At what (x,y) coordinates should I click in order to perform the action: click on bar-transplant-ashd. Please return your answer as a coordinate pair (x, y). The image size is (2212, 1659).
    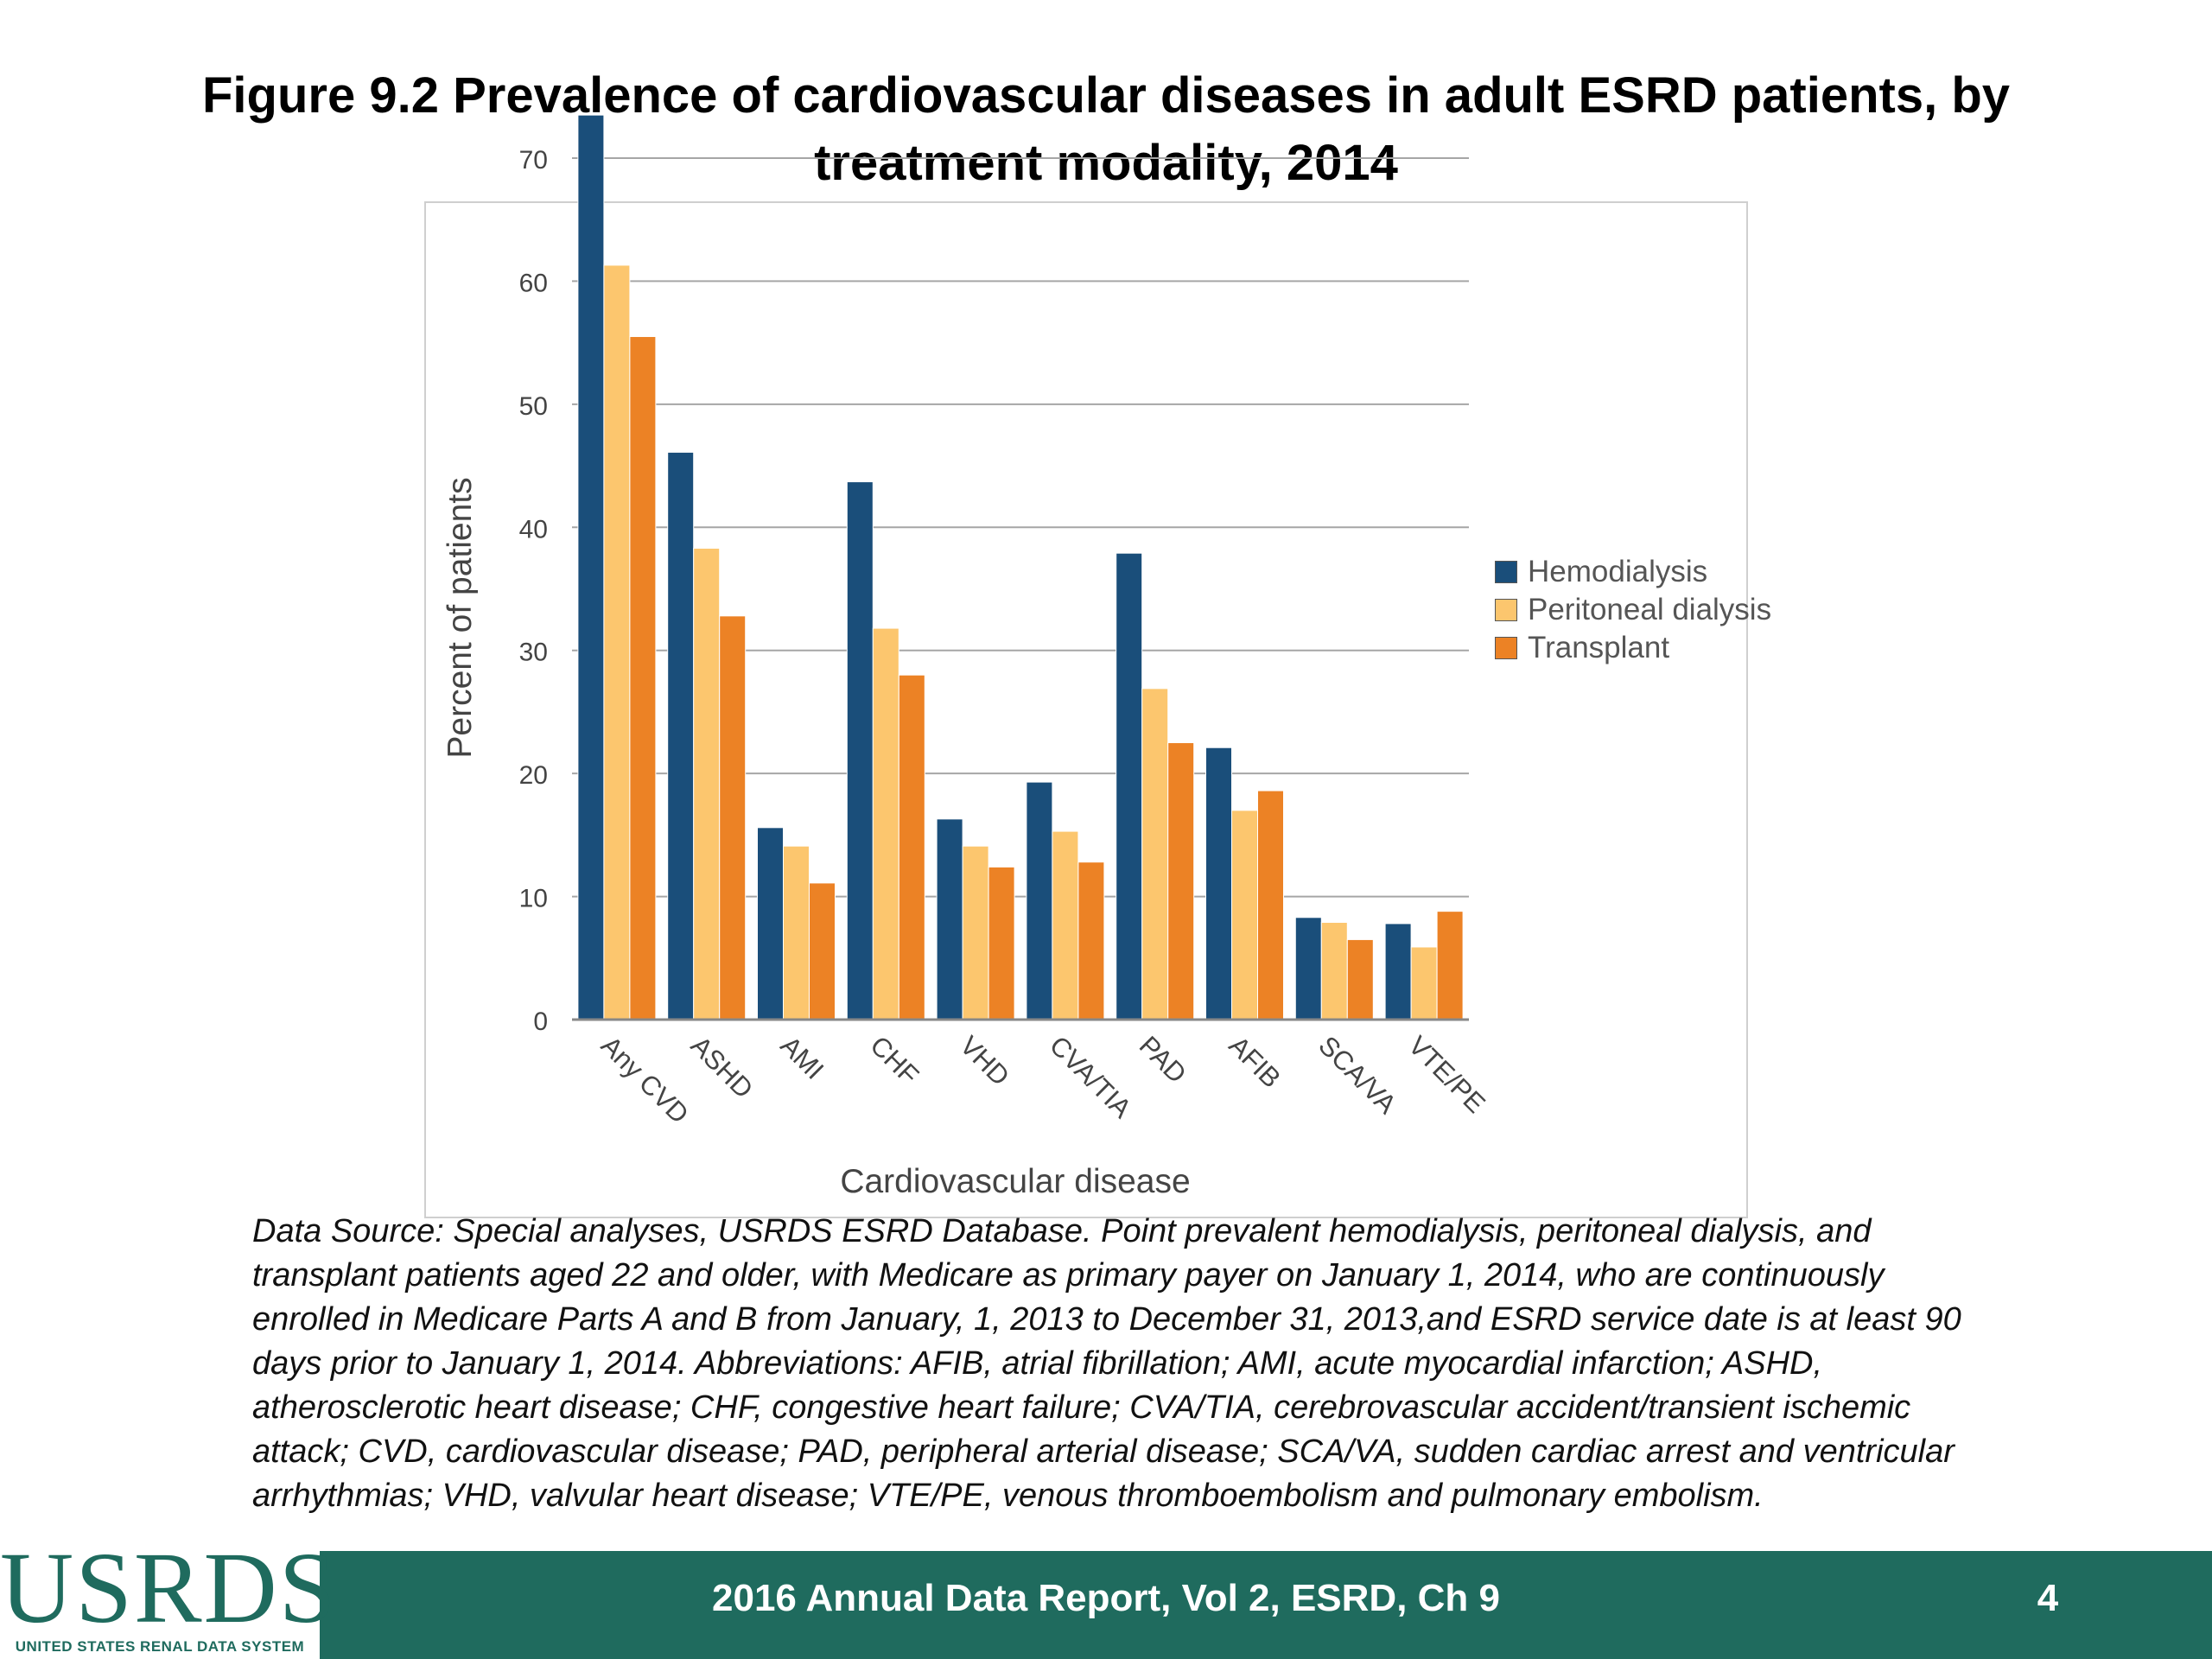
    Looking at the image, I should click on (733, 817).